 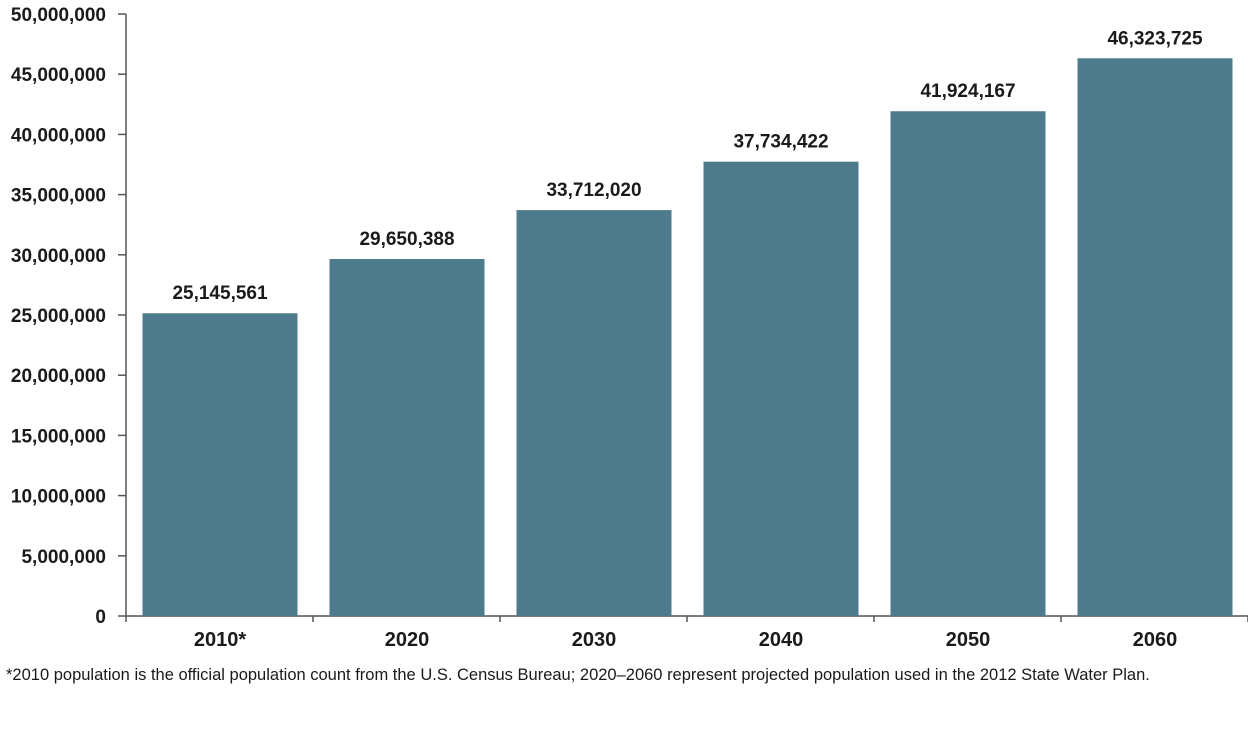 What do you see at coordinates (781, 640) in the screenshot?
I see `category-label: 2040` at bounding box center [781, 640].